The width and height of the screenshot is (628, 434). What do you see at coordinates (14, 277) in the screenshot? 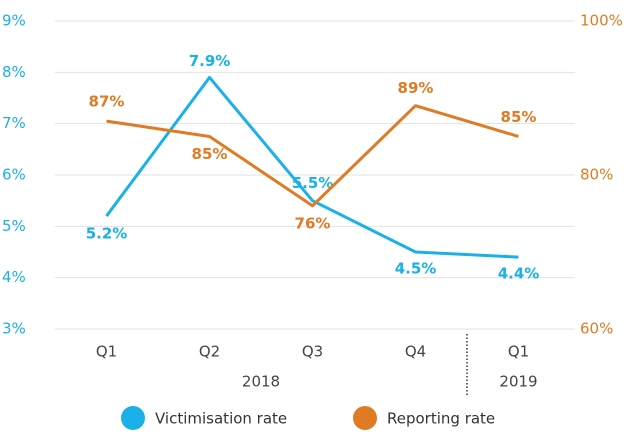
I see `y-tick-label: 4%` at bounding box center [14, 277].